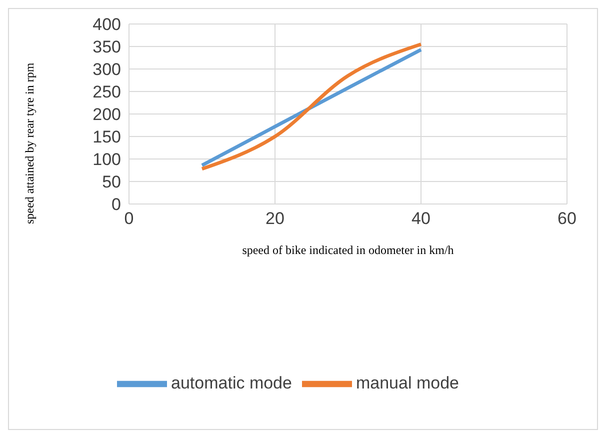  I want to click on x-tick-label: 40, so click(421, 218).